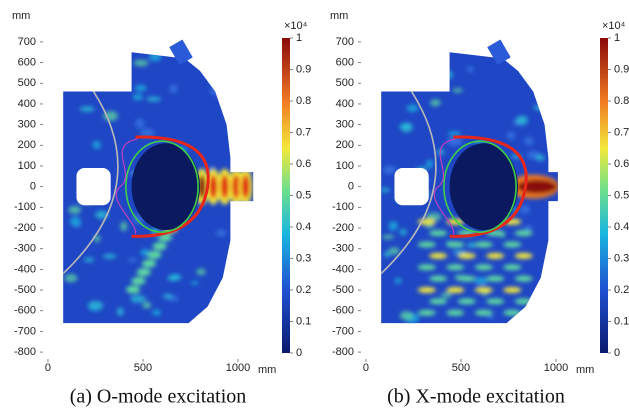  Describe the element at coordinates (27, 62) in the screenshot. I see `y-tick-label: 600` at that location.